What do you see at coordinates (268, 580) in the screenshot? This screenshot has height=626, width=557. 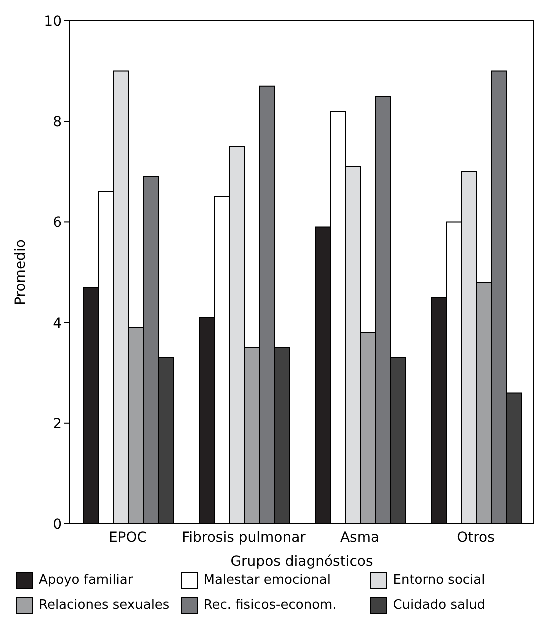 I see `legend-label: Malestar emocional` at bounding box center [268, 580].